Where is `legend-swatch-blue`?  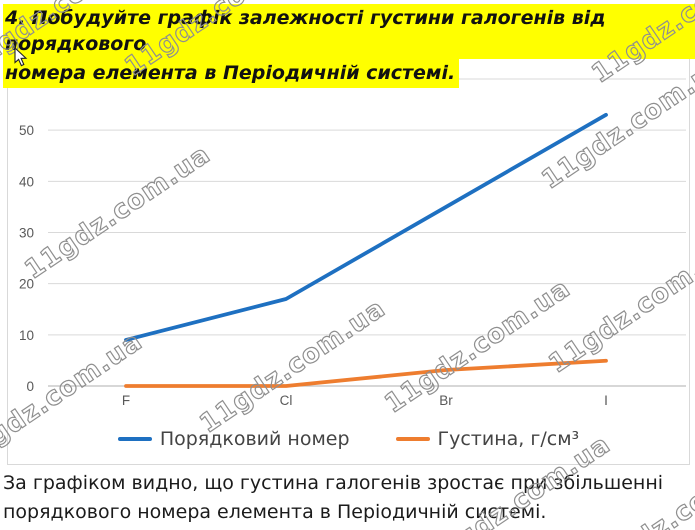 legend-swatch-blue is located at coordinates (134, 439).